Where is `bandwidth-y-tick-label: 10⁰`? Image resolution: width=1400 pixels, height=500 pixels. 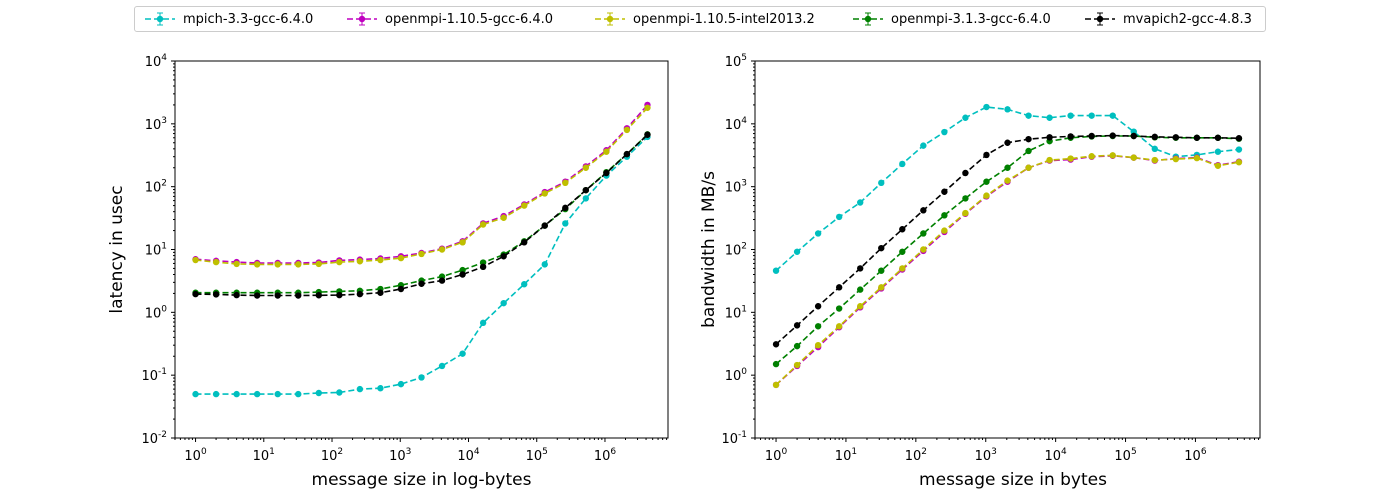
bandwidth-y-tick-label: 10⁰ is located at coordinates (736, 375).